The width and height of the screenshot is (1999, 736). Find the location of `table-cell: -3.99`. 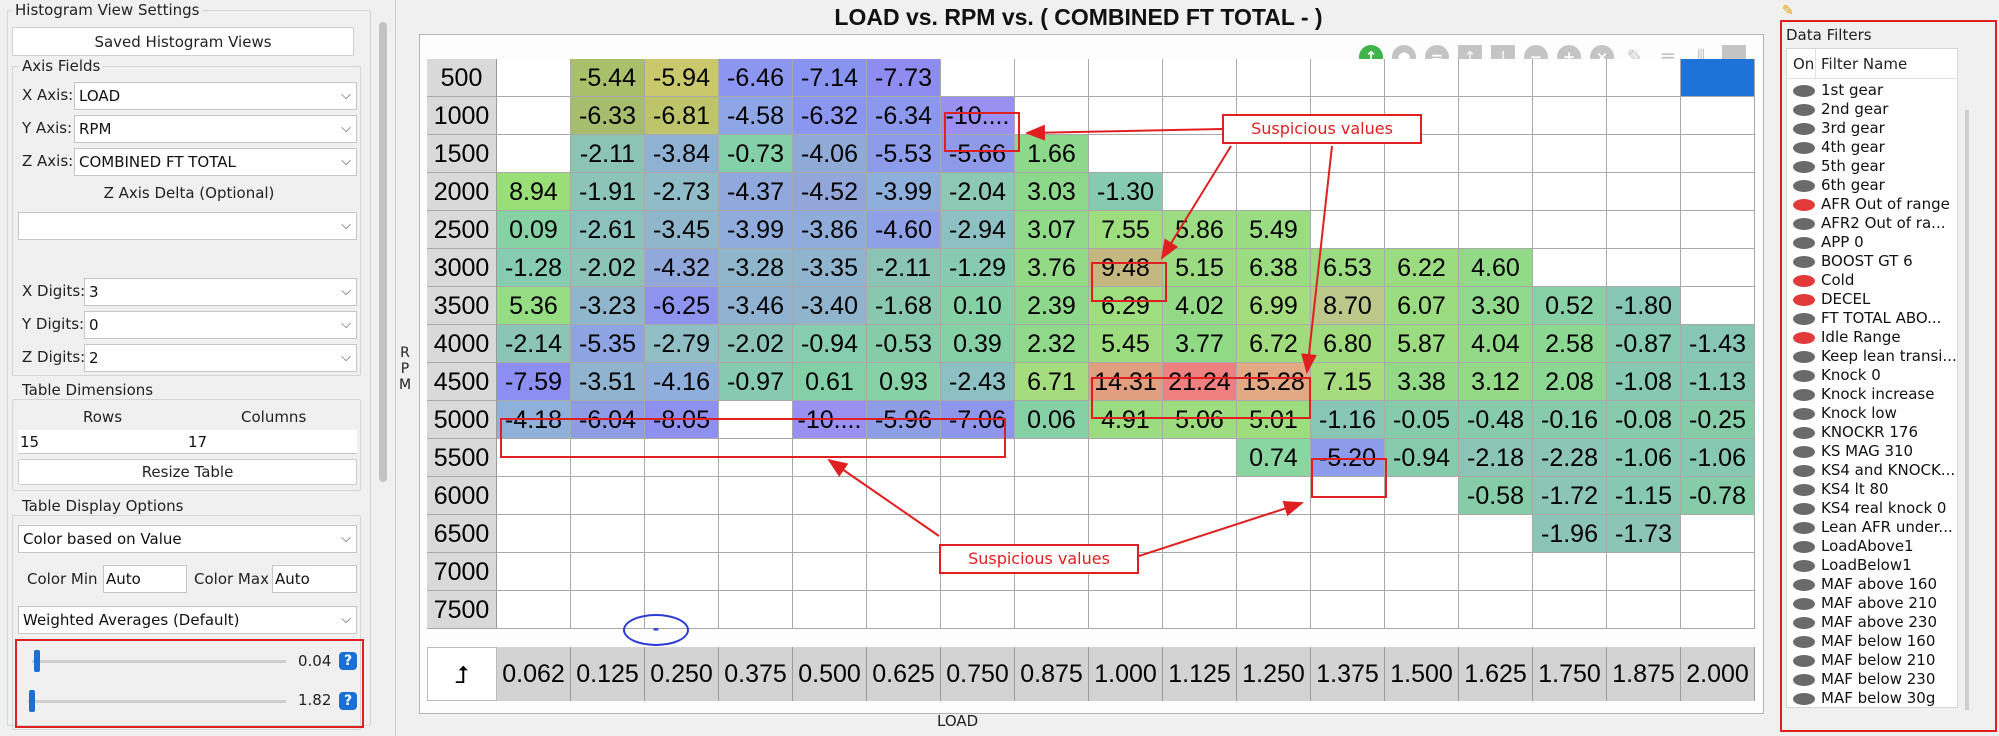

table-cell: -3.99 is located at coordinates (756, 230).